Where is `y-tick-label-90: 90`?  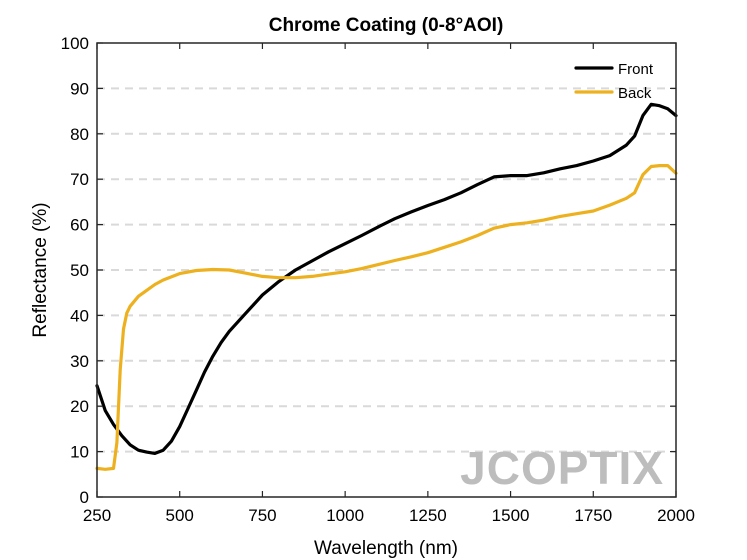 y-tick-label-90: 90 is located at coordinates (79, 88).